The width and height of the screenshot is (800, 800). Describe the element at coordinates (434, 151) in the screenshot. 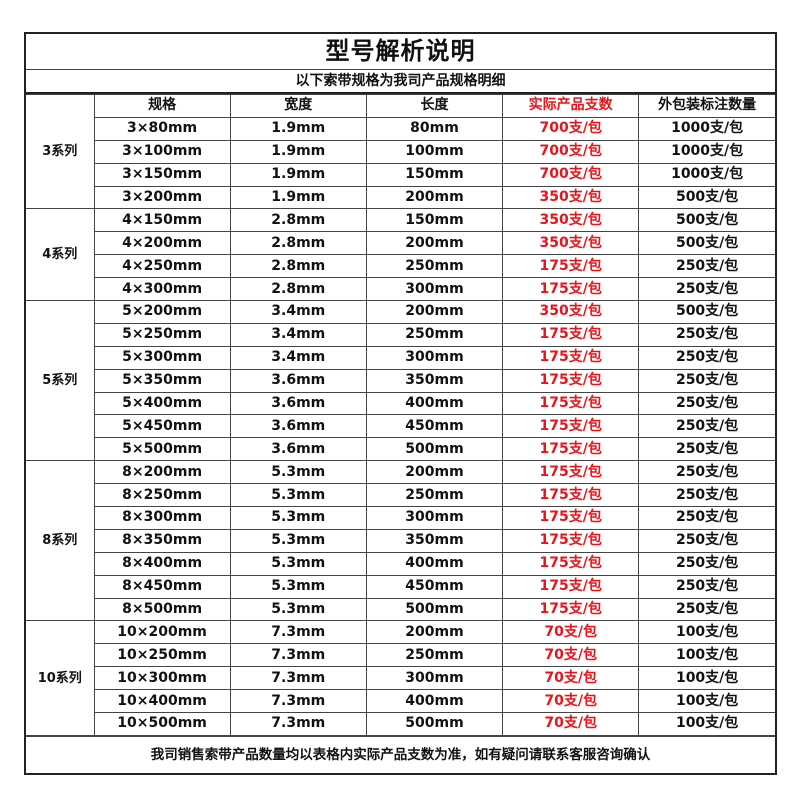

I see `cell-length: 100mm` at that location.